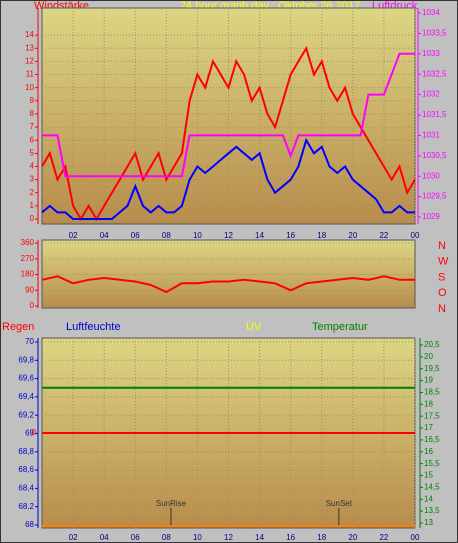 The height and width of the screenshot is (543, 458). I want to click on y-tick-label: 90, so click(29, 289).